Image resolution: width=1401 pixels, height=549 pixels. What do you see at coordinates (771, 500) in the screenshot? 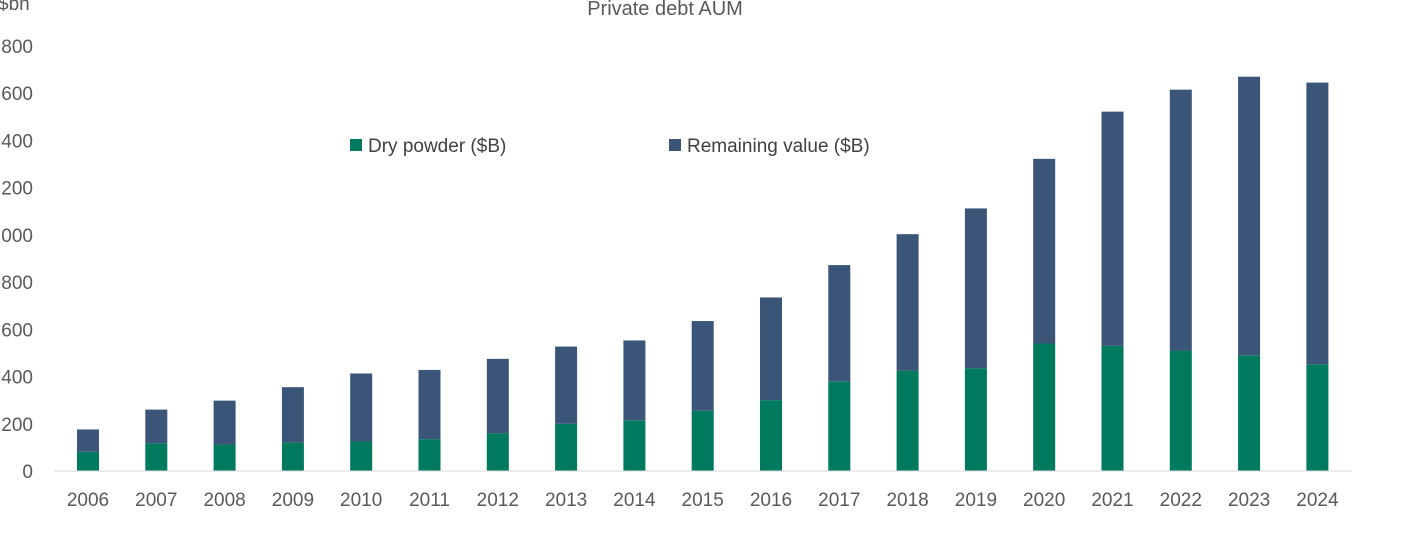
I see `x-tick-label-2016: 2016` at bounding box center [771, 500].